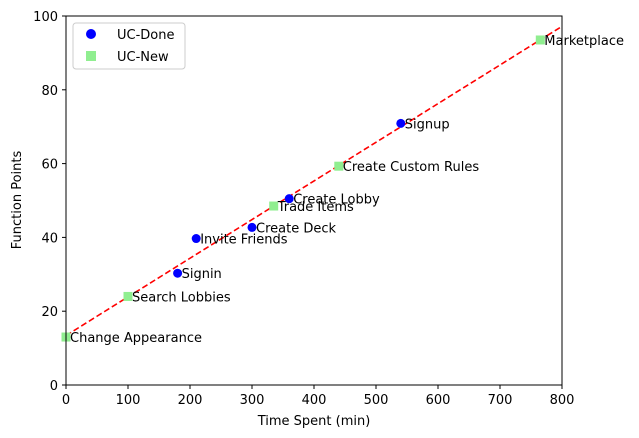 The image size is (639, 438). Describe the element at coordinates (314, 421) in the screenshot. I see `x-axis-label: Time Spent (min)` at that location.